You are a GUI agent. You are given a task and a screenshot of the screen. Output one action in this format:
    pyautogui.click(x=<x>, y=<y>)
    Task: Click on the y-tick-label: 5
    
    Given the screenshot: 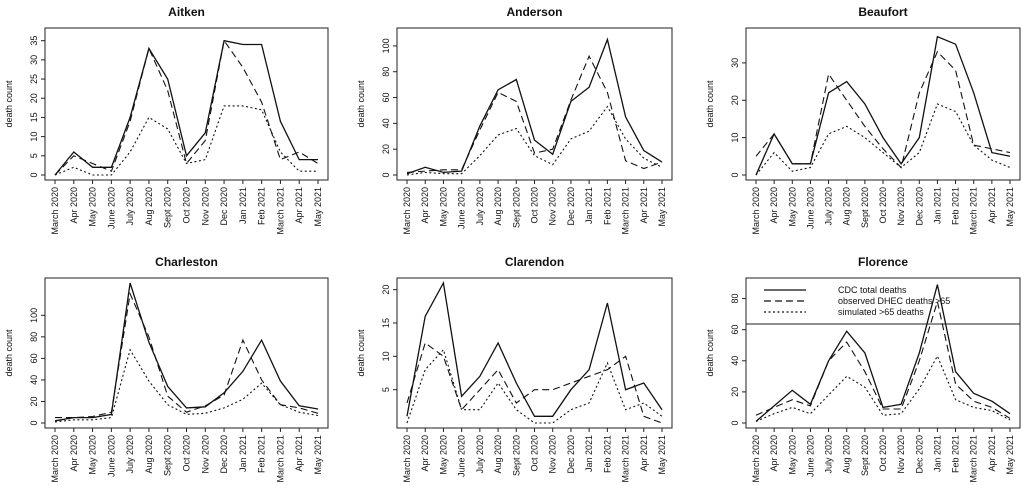 What is the action you would take?
    pyautogui.click(x=34, y=155)
    